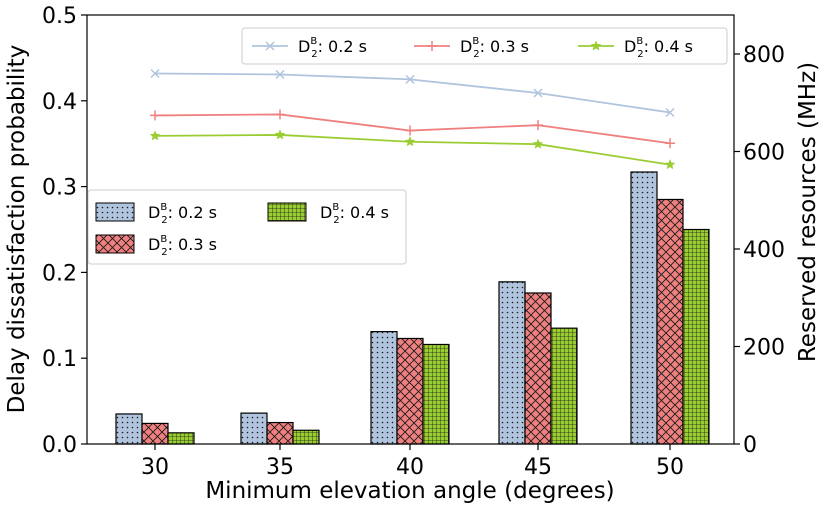 Image resolution: width=822 pixels, height=505 pixels. Describe the element at coordinates (59, 359) in the screenshot. I see `left-tick-label: 0.1` at that location.